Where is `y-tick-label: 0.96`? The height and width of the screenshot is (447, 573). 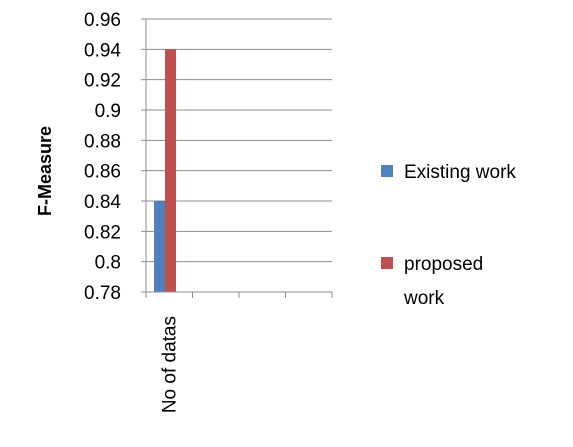 y-tick-label: 0.96 is located at coordinates (102, 20).